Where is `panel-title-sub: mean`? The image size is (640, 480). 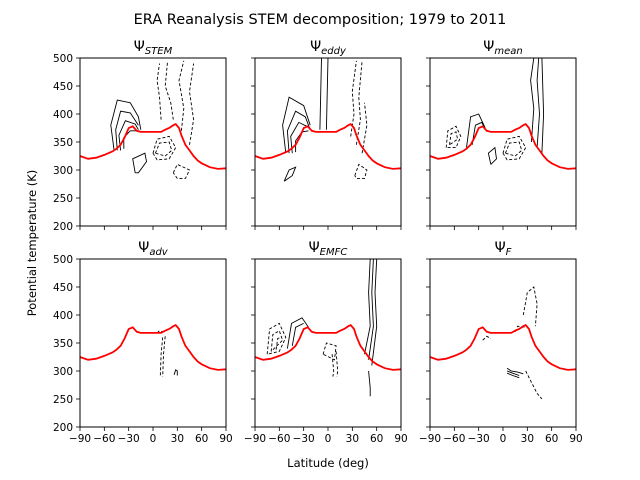
panel-title-sub: mean is located at coordinates (508, 51).